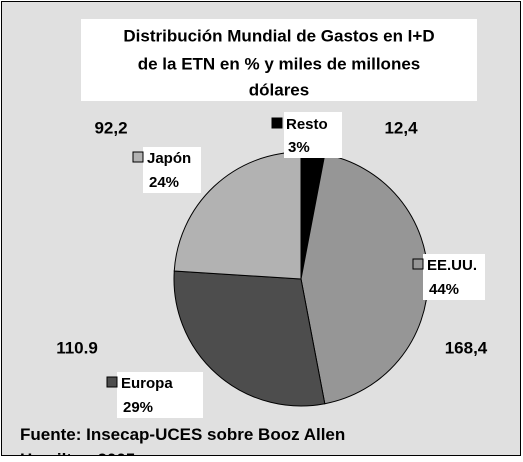 This screenshot has height=462, width=523. I want to click on slice-label: EE.UU., so click(452, 265).